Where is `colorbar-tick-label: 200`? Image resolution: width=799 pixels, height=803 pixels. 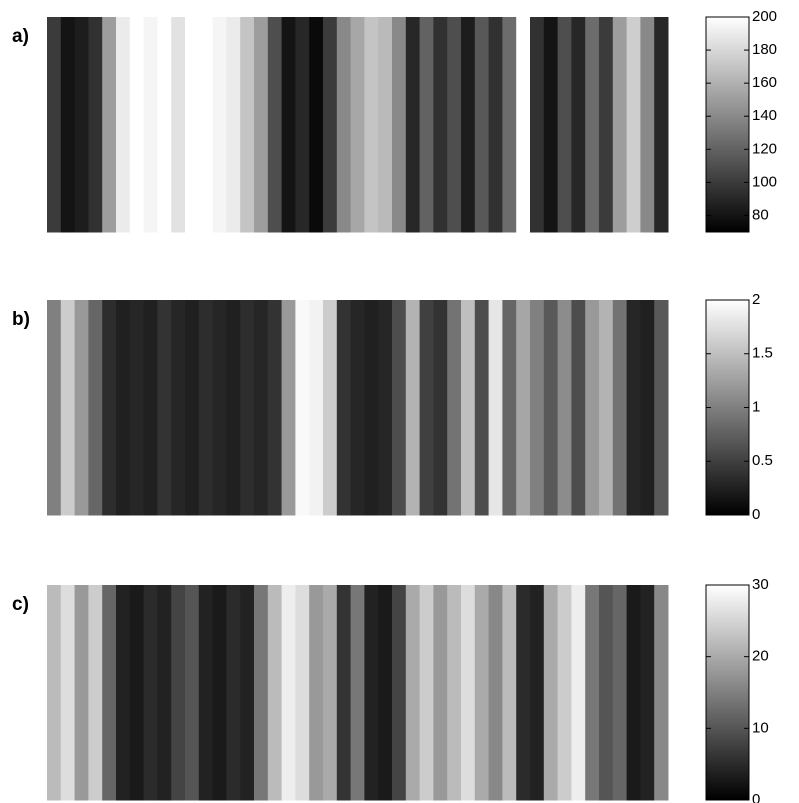 colorbar-tick-label: 200 is located at coordinates (764, 16).